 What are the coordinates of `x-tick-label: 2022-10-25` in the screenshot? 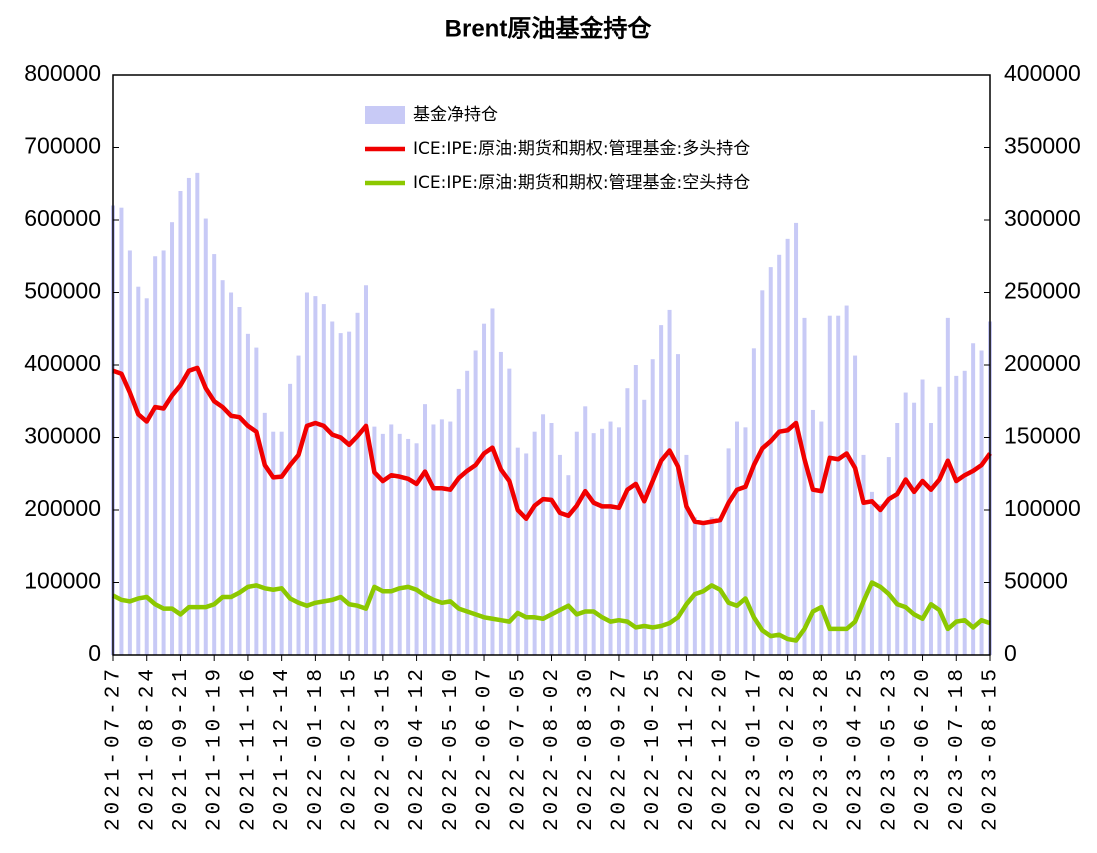 It's located at (653, 748).